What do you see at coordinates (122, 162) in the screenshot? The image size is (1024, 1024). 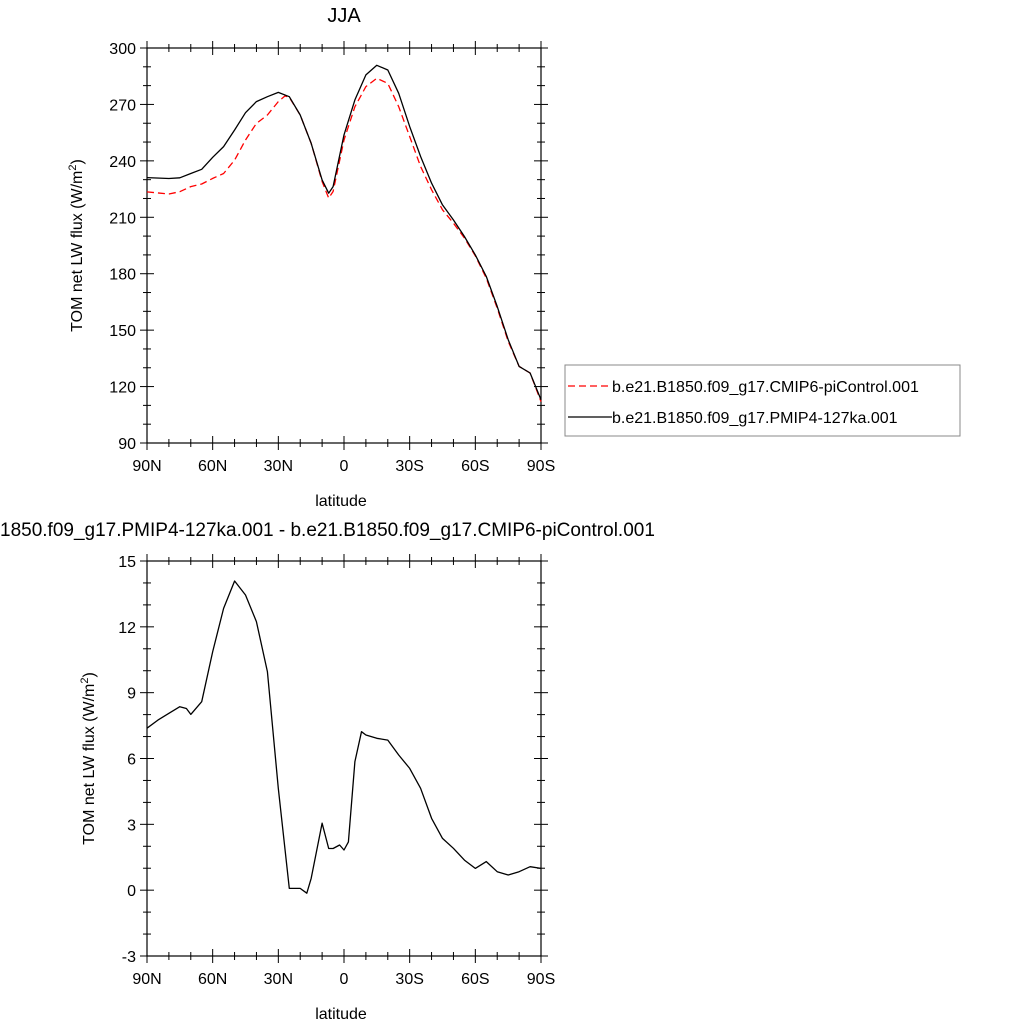 I see `y-tick-label: 240` at bounding box center [122, 162].